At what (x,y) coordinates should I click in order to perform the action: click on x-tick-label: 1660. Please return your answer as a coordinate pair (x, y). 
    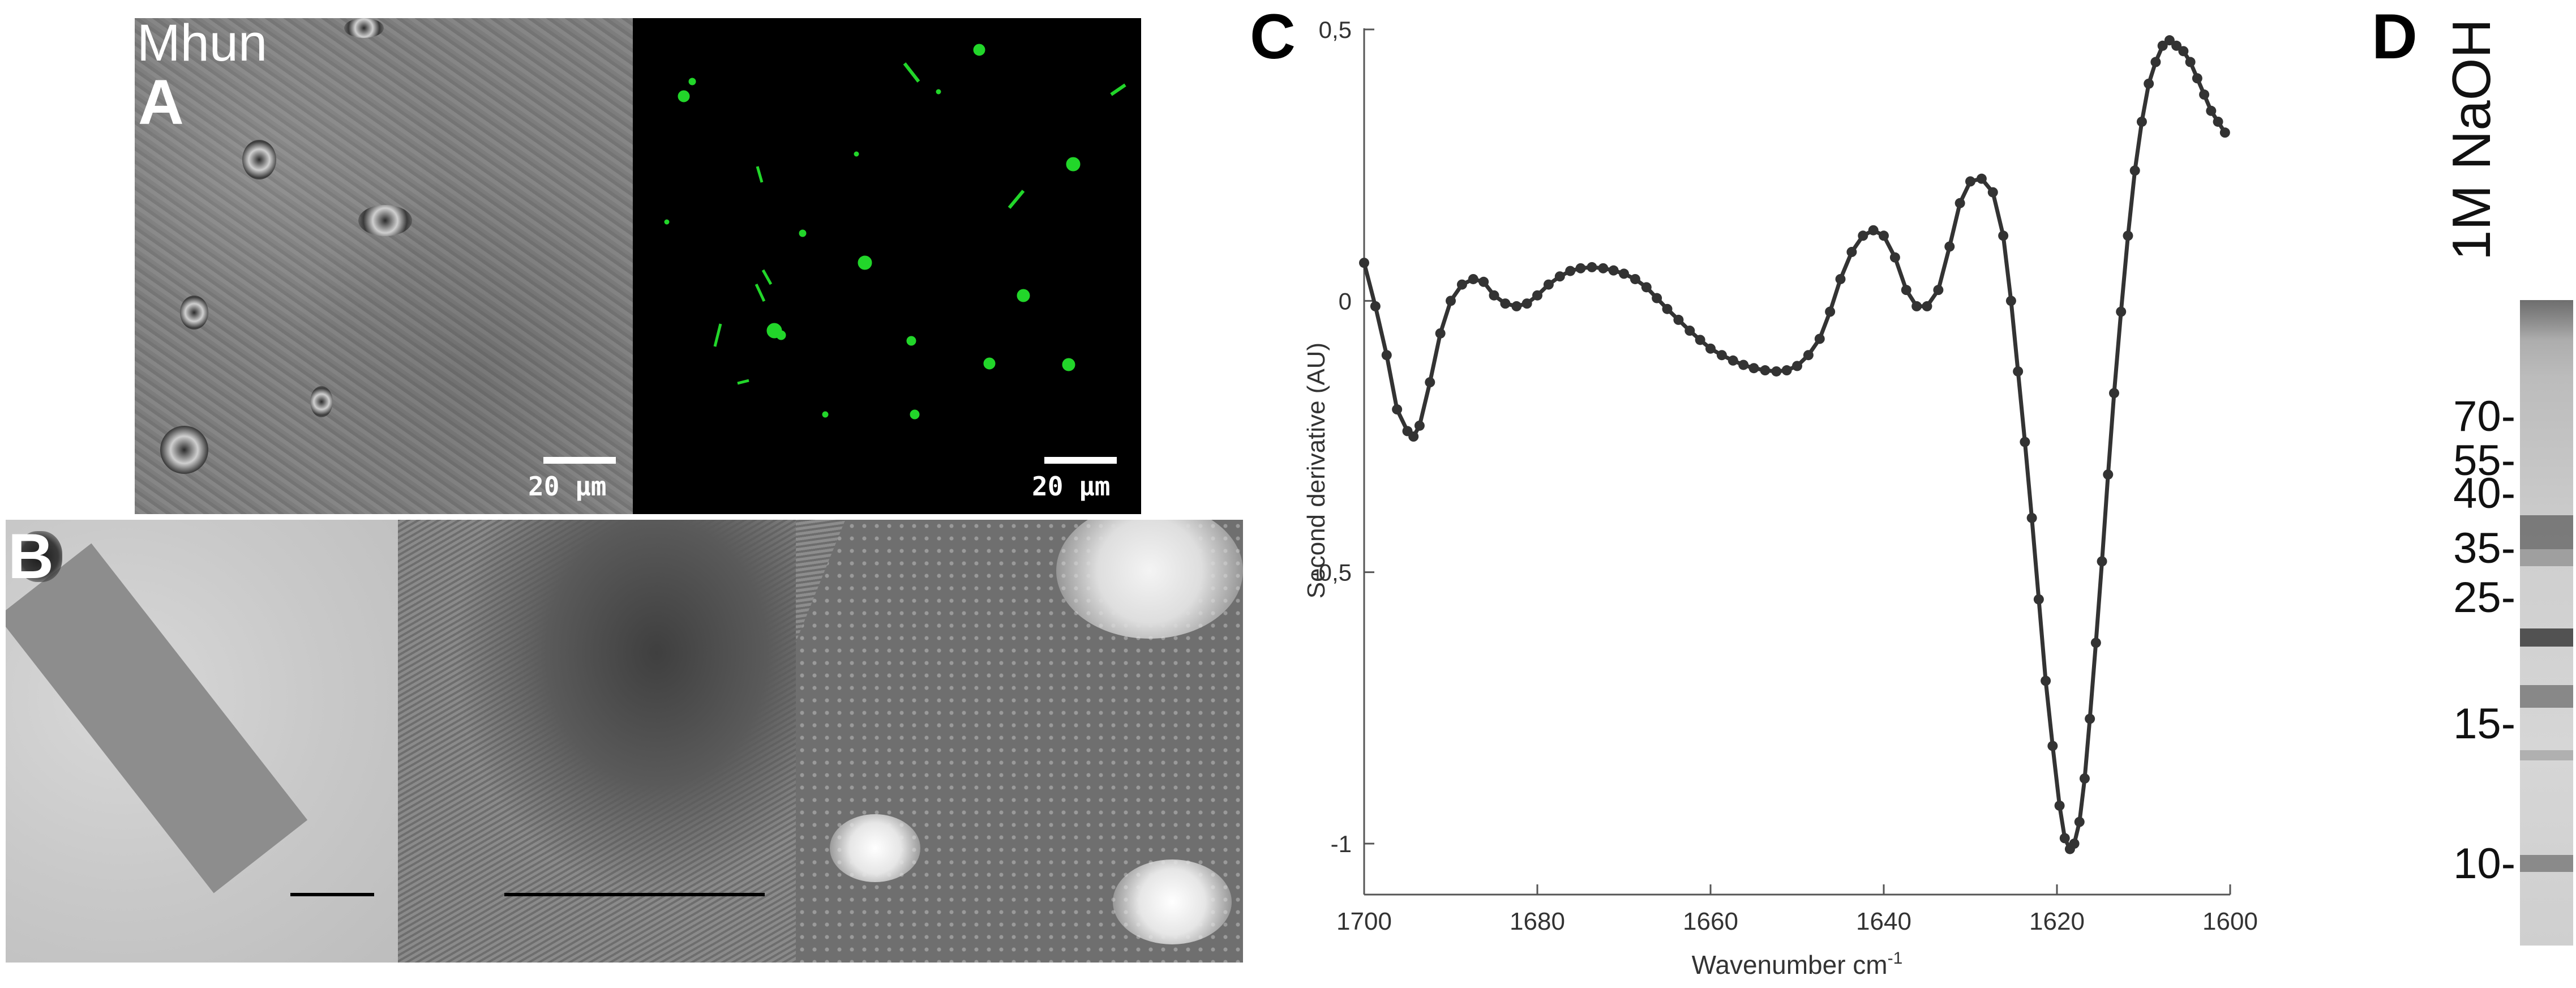
    Looking at the image, I should click on (1710, 921).